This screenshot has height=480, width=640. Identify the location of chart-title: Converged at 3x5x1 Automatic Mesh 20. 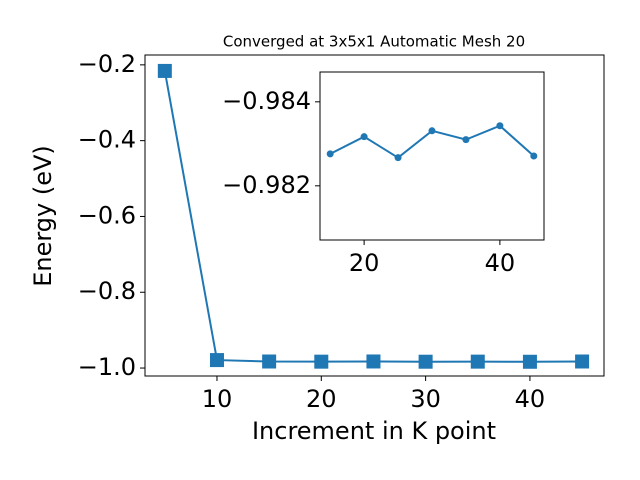
(374, 42).